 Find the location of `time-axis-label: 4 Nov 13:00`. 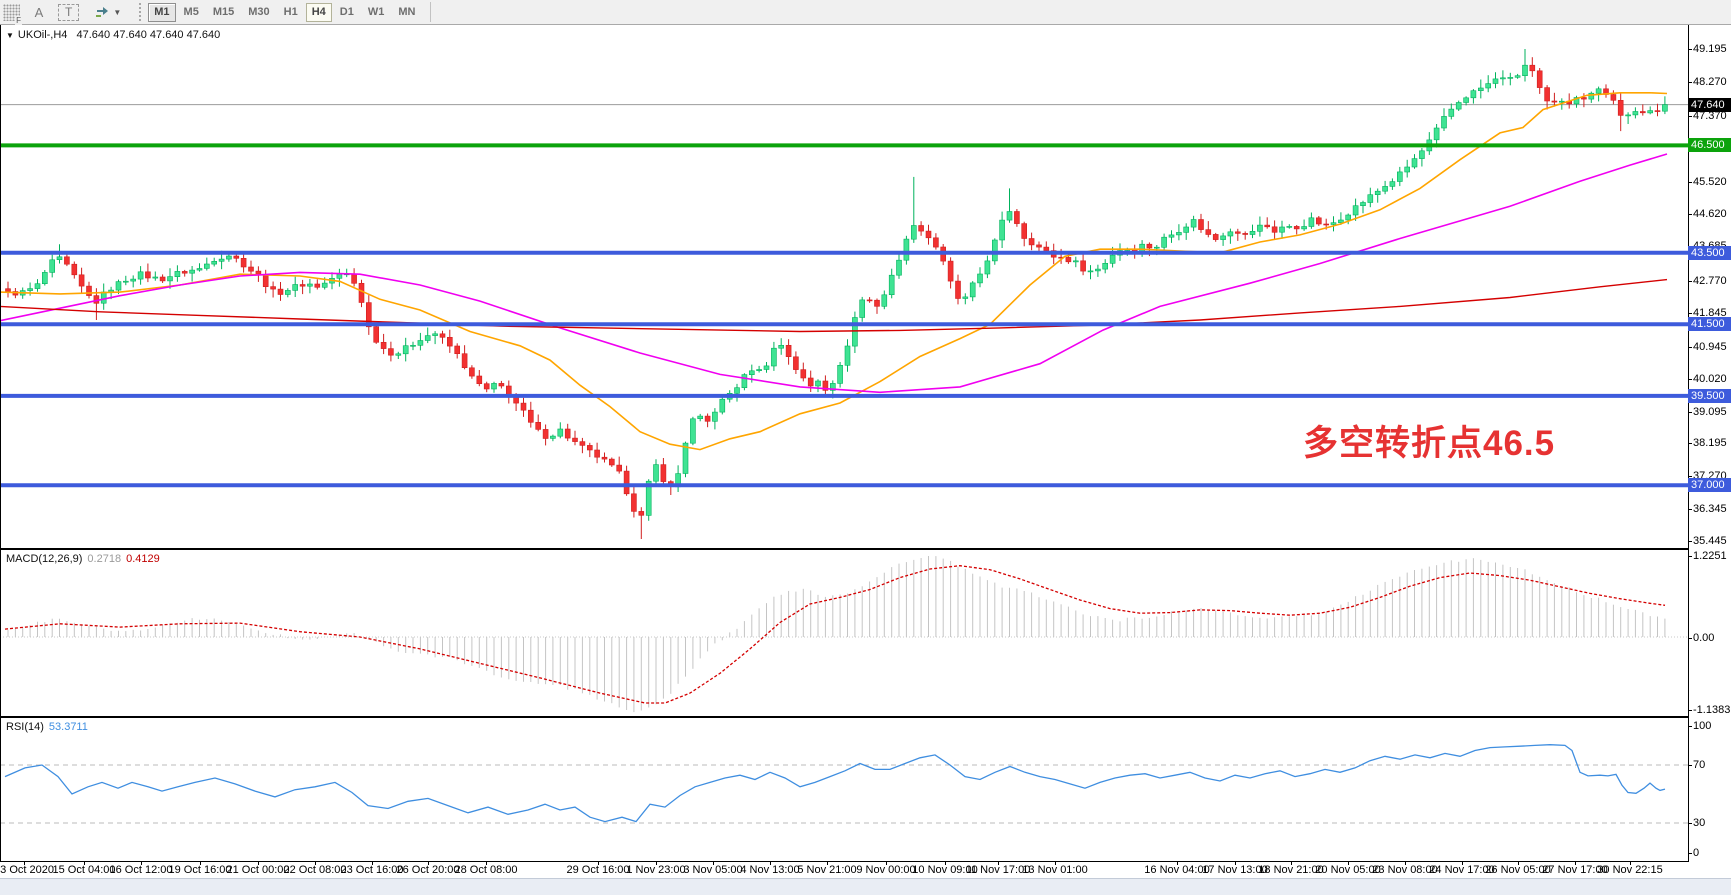

time-axis-label: 4 Nov 13:00 is located at coordinates (770, 870).